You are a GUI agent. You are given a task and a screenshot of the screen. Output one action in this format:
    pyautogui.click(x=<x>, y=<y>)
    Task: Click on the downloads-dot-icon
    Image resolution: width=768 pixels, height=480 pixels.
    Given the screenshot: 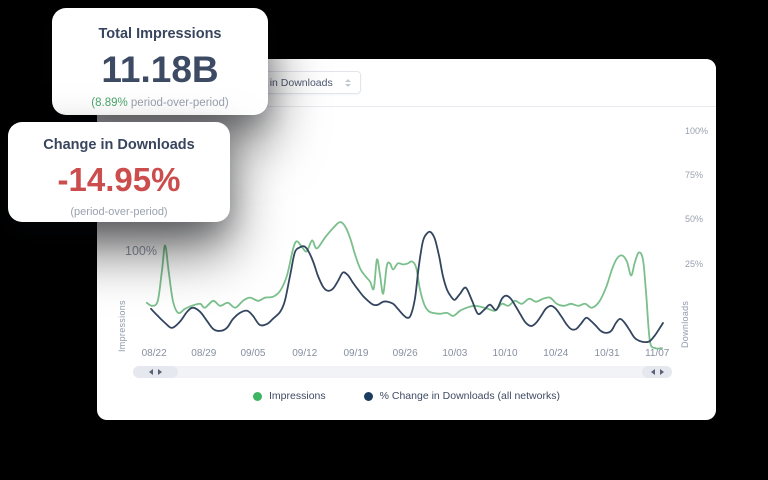 What is the action you would take?
    pyautogui.click(x=368, y=396)
    